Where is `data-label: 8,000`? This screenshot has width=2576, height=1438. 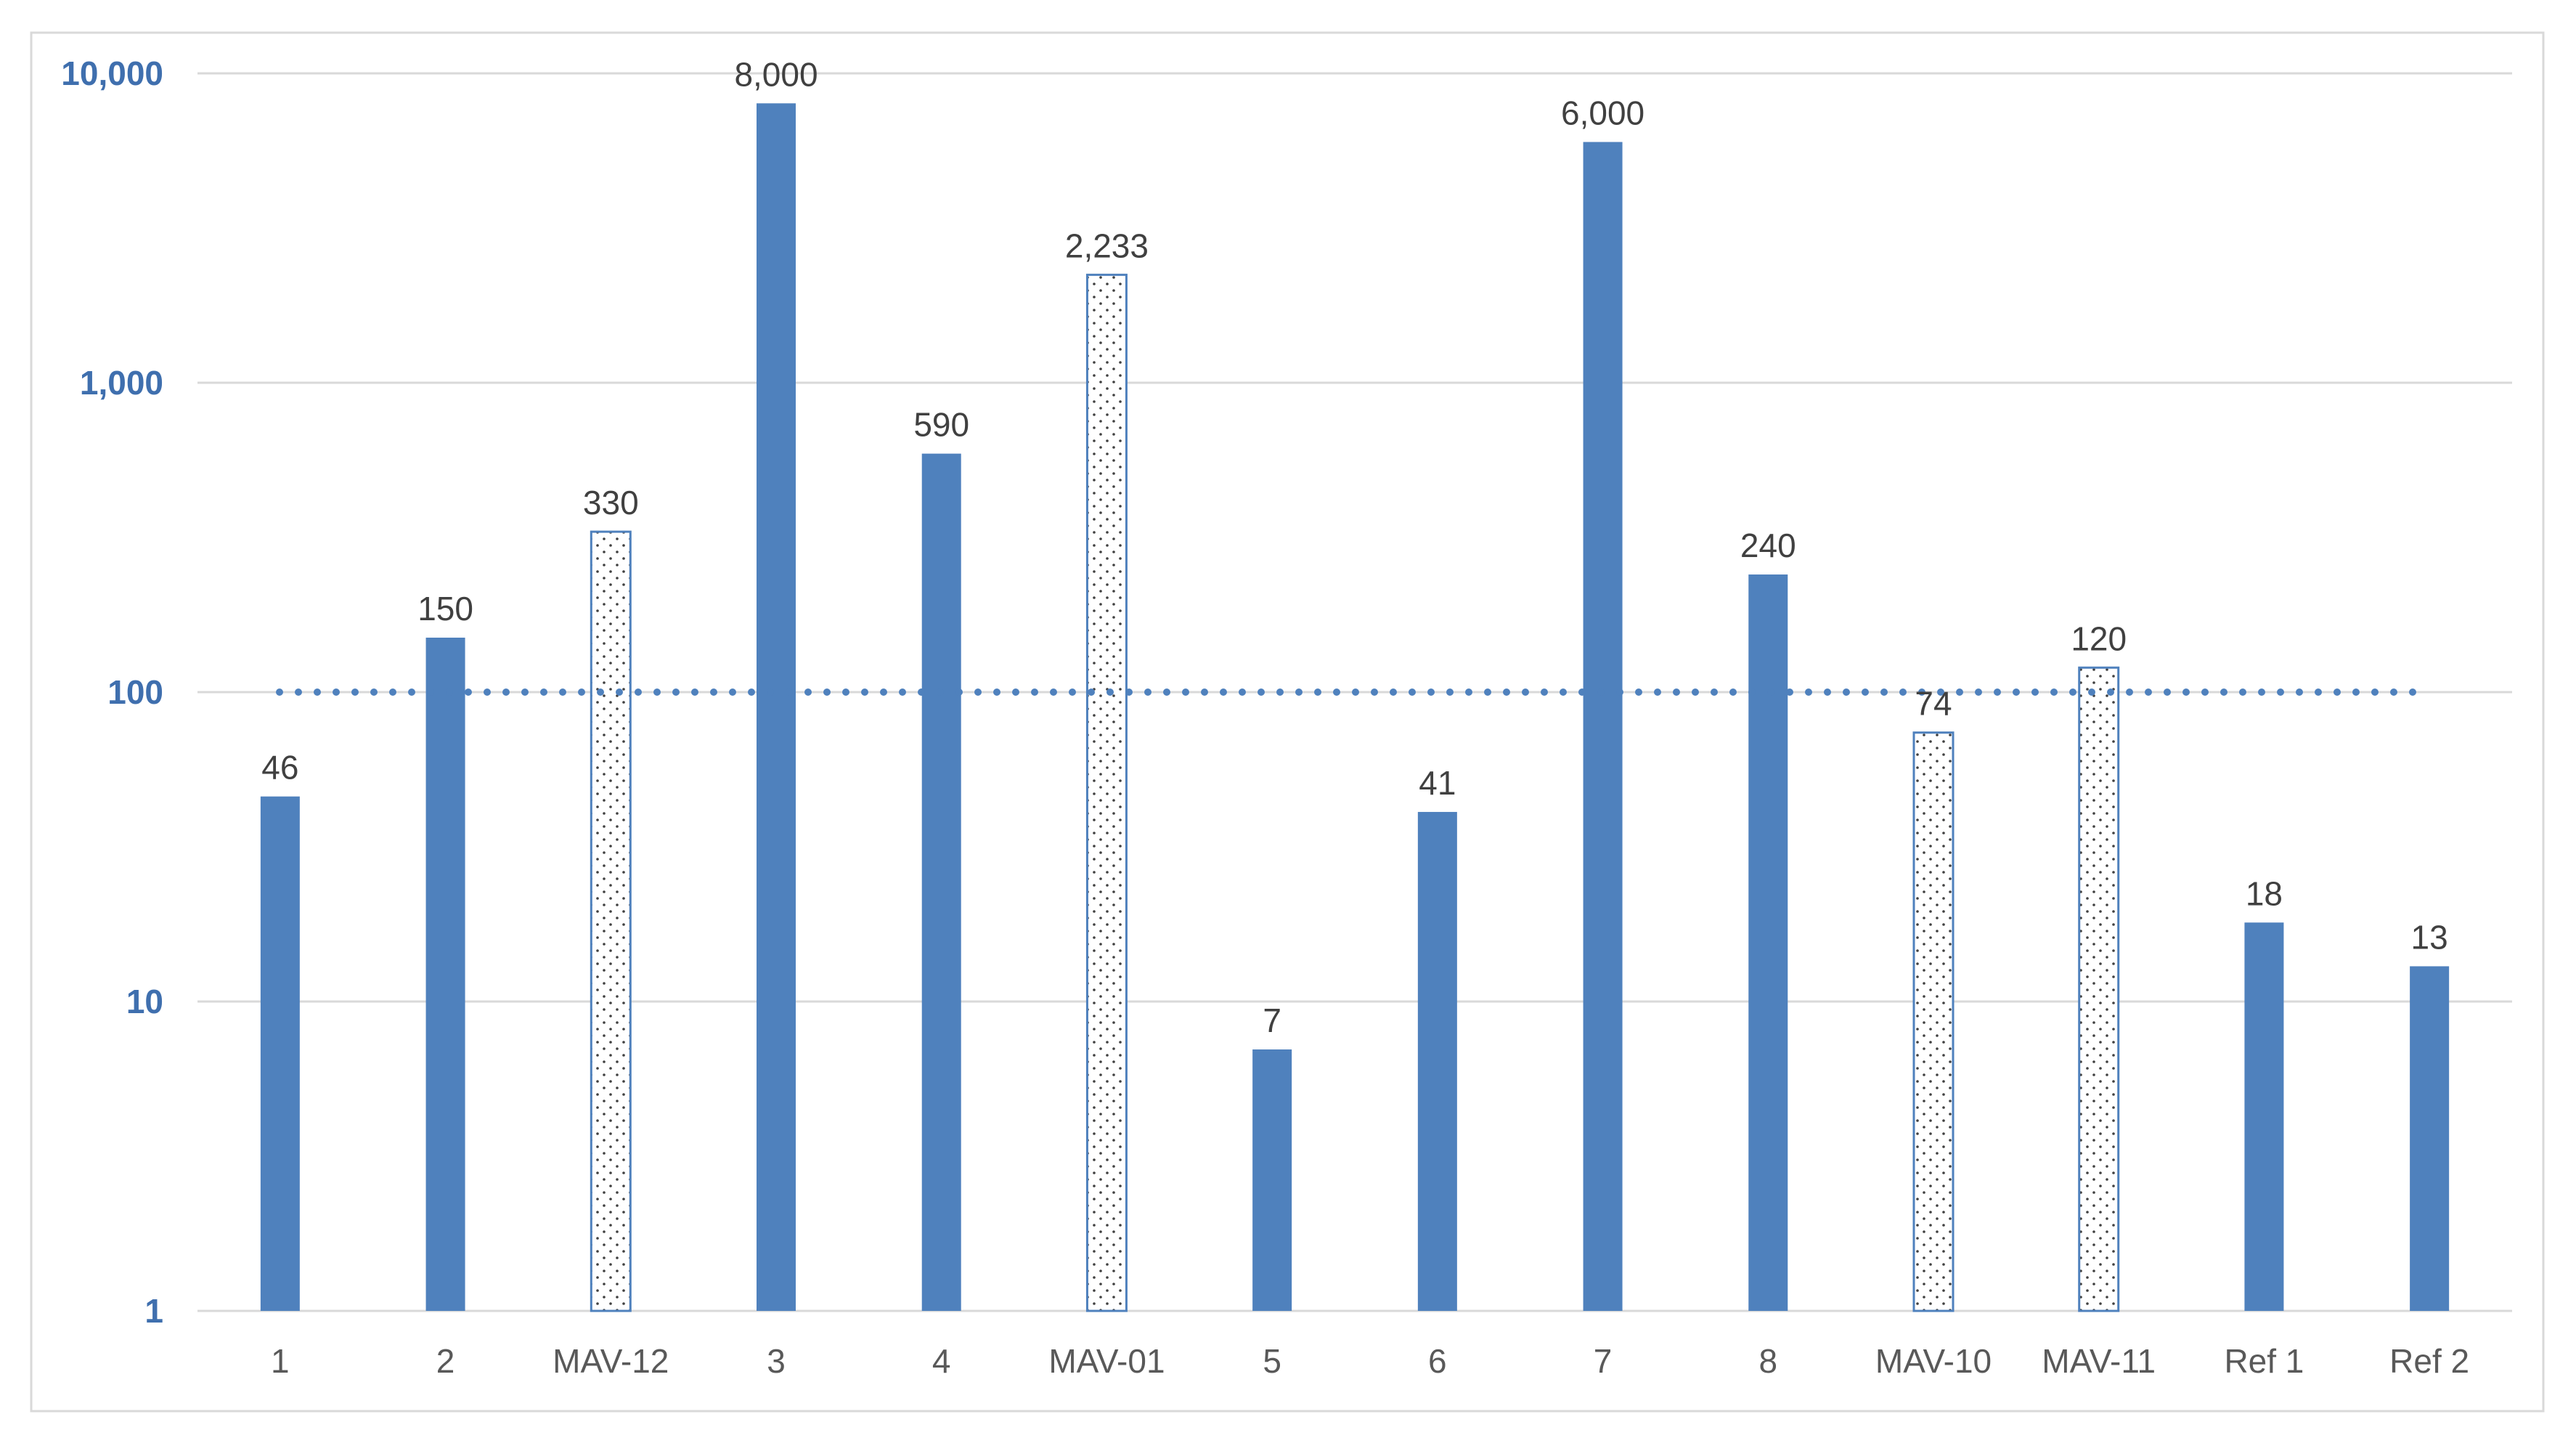 data-label: 8,000 is located at coordinates (776, 74).